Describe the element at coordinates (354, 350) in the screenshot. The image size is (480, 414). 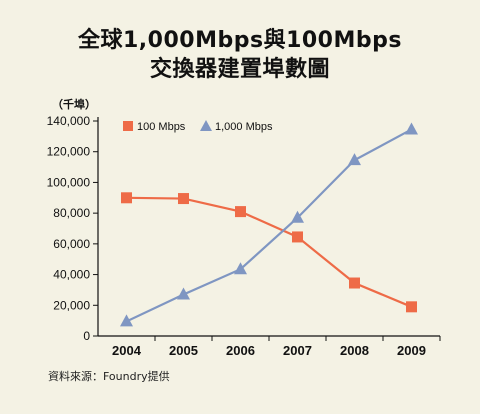
I see `x-tick-label: 2008` at that location.